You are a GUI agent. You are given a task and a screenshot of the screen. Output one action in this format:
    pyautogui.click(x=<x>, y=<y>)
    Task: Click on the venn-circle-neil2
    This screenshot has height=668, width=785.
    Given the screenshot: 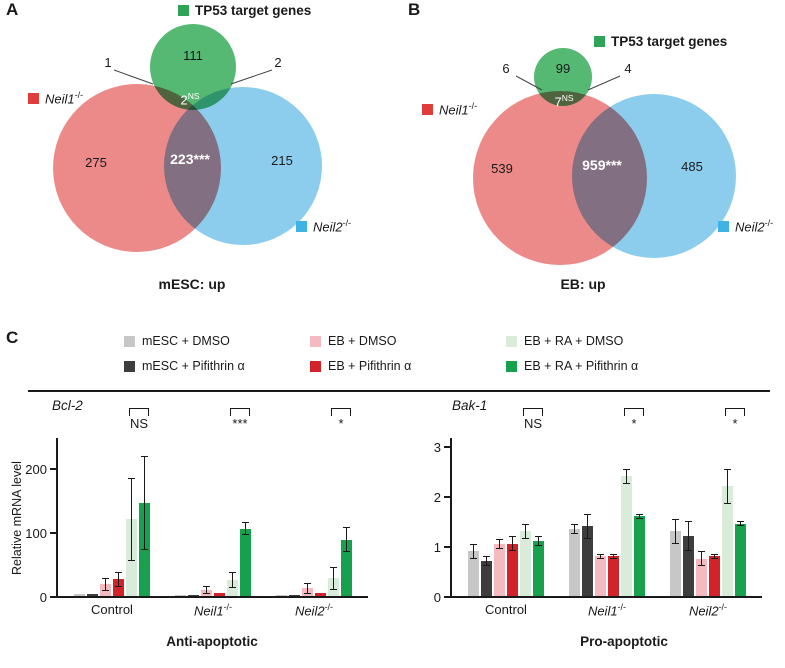 What is the action you would take?
    pyautogui.click(x=654, y=176)
    